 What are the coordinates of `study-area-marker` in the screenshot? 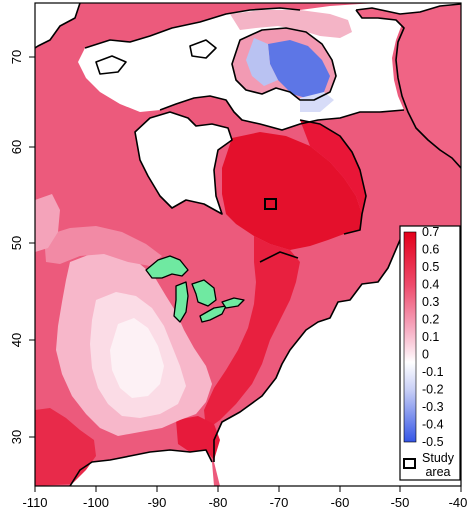 It's located at (270, 204).